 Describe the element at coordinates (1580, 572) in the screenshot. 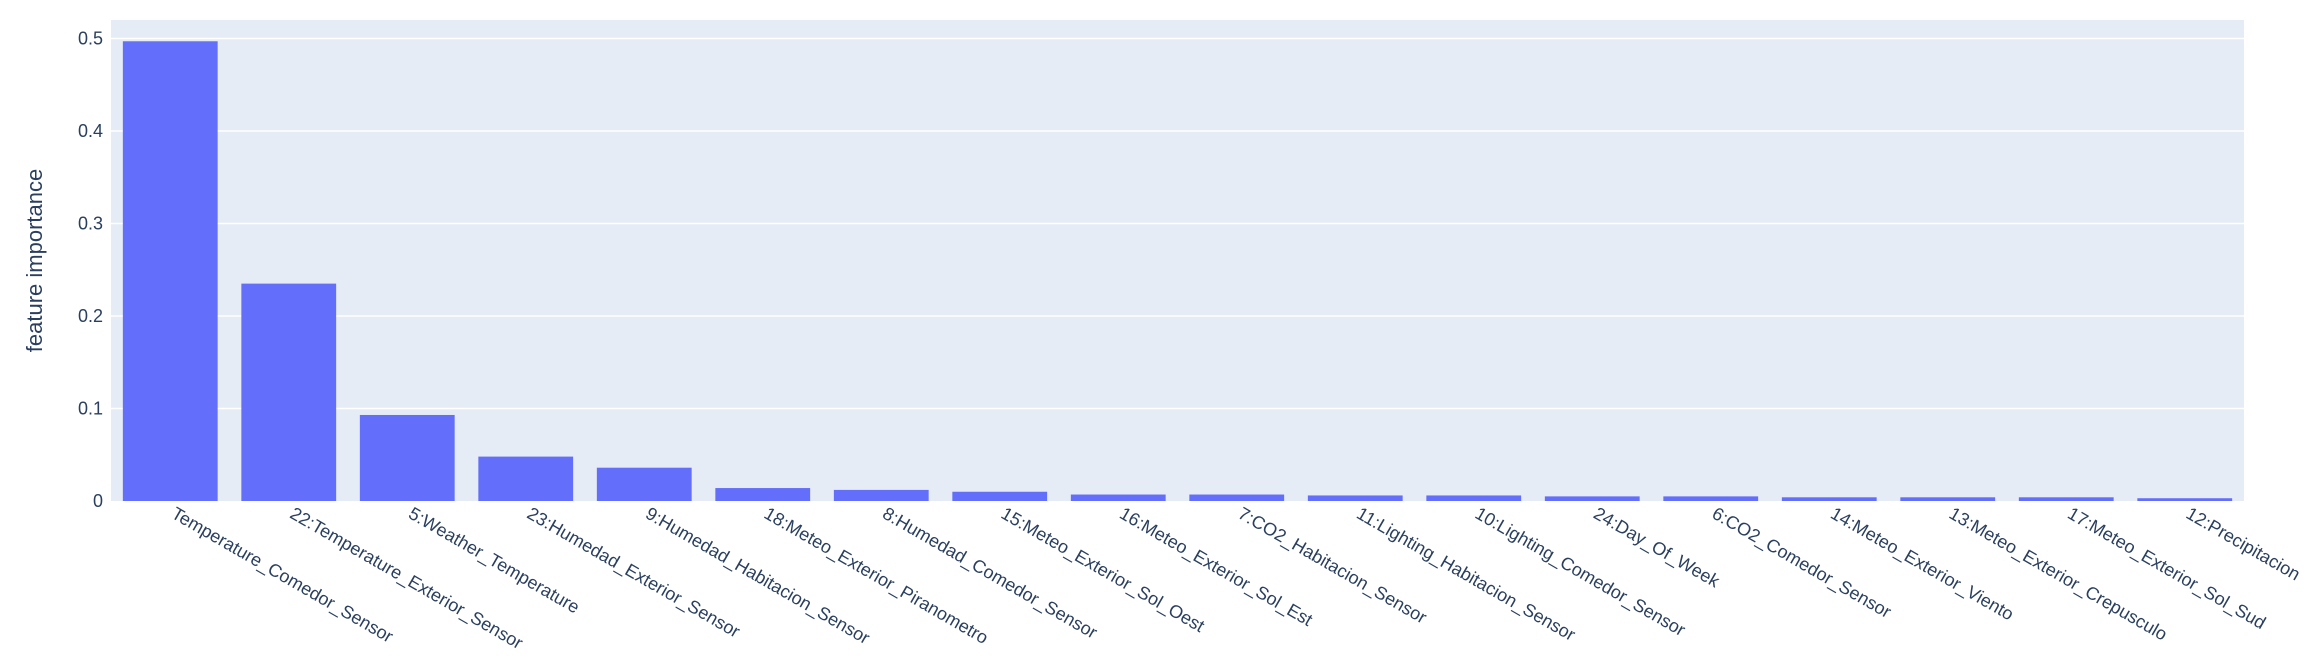

I see `x-tick-label: 10:Lighting_Comedor_Sensor` at that location.